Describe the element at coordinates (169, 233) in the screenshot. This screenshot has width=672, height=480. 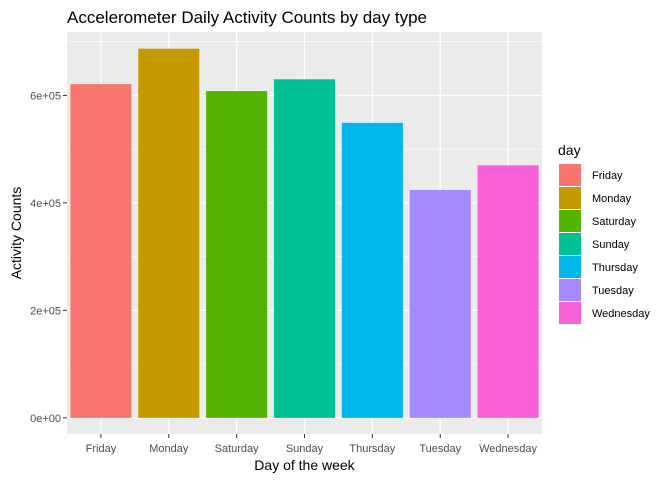
I see `bar-monday` at that location.